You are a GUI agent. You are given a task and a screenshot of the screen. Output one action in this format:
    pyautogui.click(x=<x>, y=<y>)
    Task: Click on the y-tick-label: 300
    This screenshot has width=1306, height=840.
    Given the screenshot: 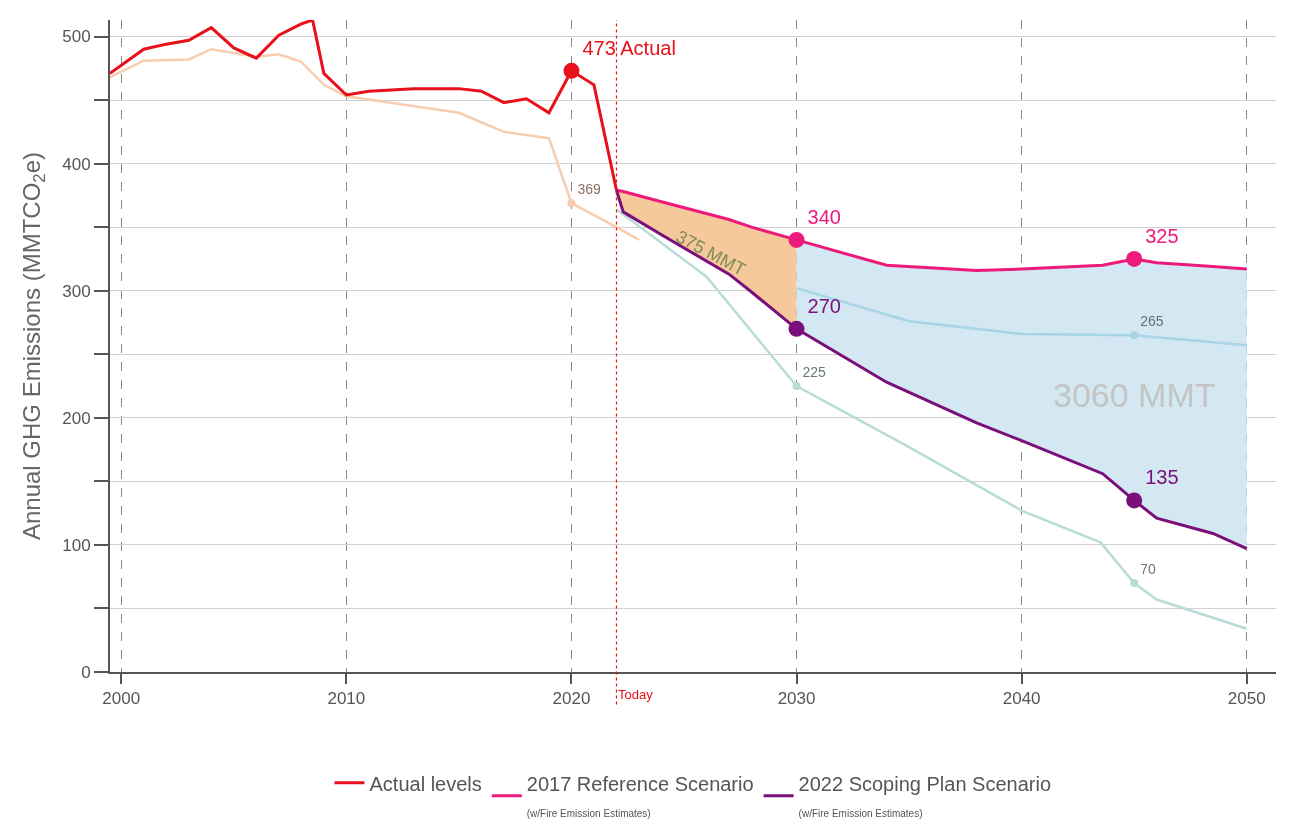 What is the action you would take?
    pyautogui.click(x=76, y=291)
    